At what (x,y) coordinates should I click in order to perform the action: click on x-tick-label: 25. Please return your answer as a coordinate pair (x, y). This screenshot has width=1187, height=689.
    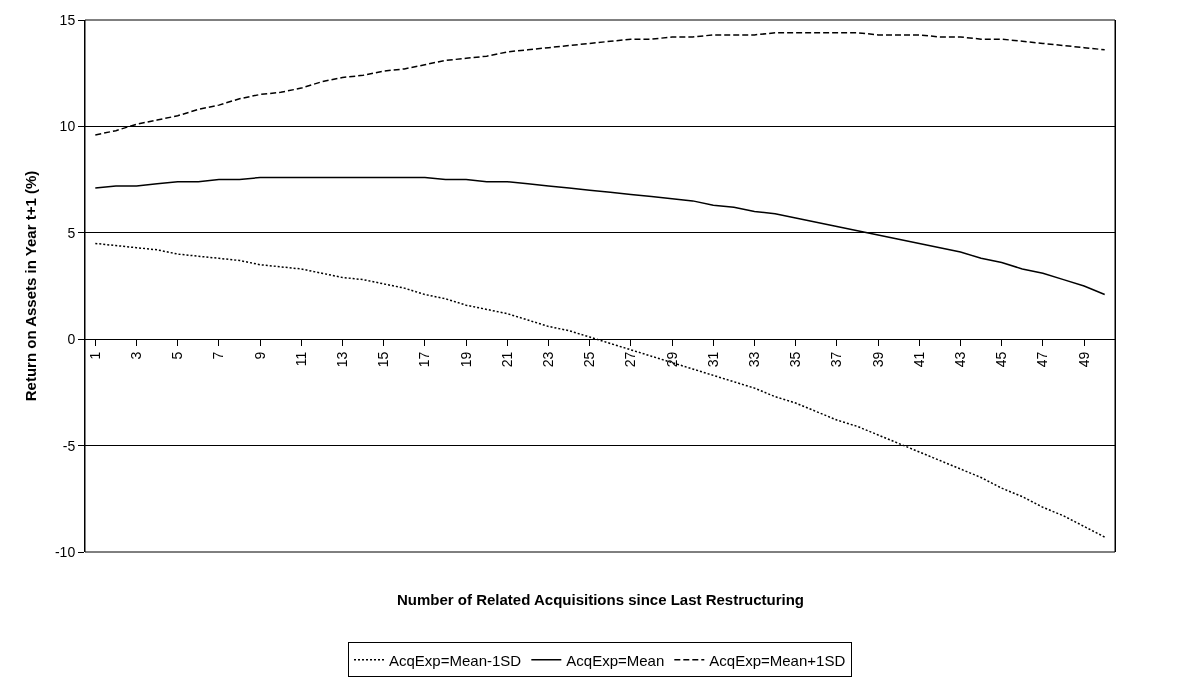
    Looking at the image, I should click on (589, 359).